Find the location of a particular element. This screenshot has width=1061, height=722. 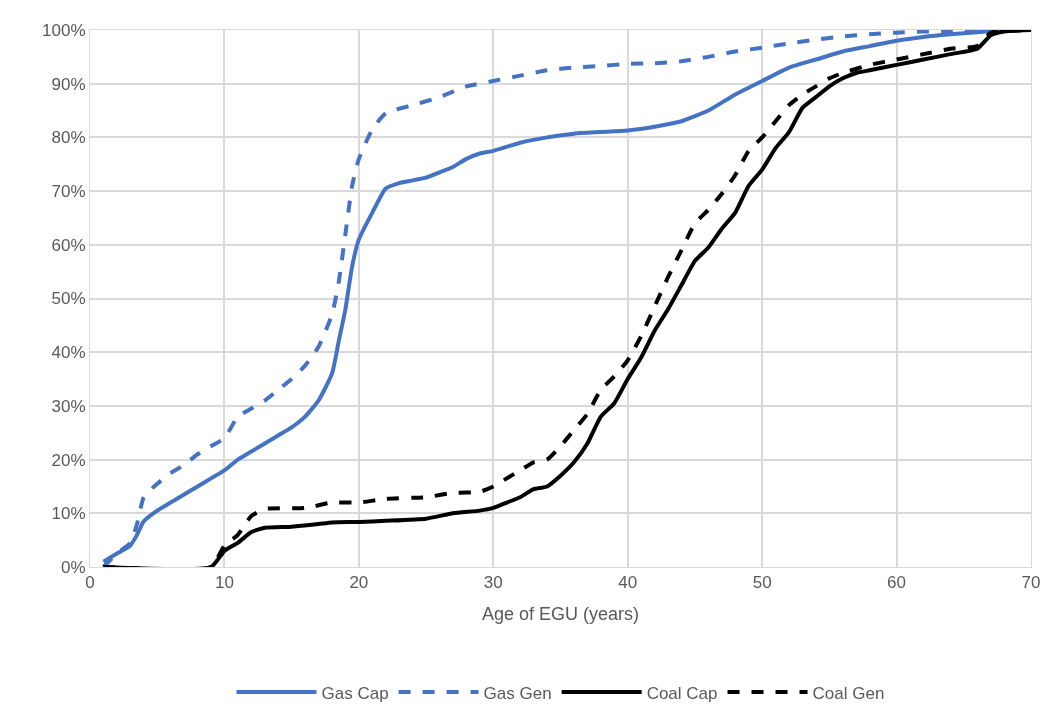

y-tick-label: 30% is located at coordinates (68, 406).